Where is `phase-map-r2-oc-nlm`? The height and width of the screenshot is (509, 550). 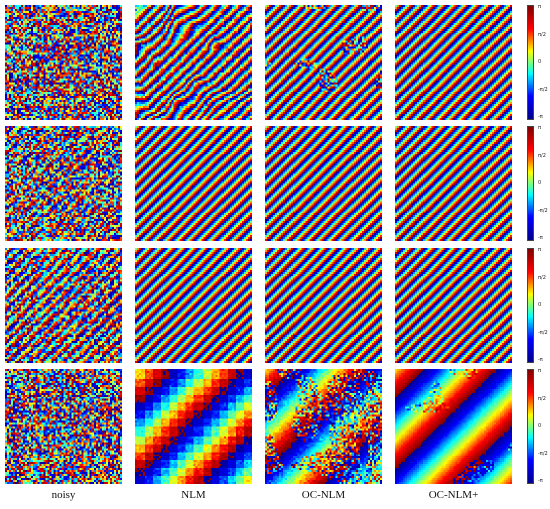 phase-map-r2-oc-nlm is located at coordinates (323, 183).